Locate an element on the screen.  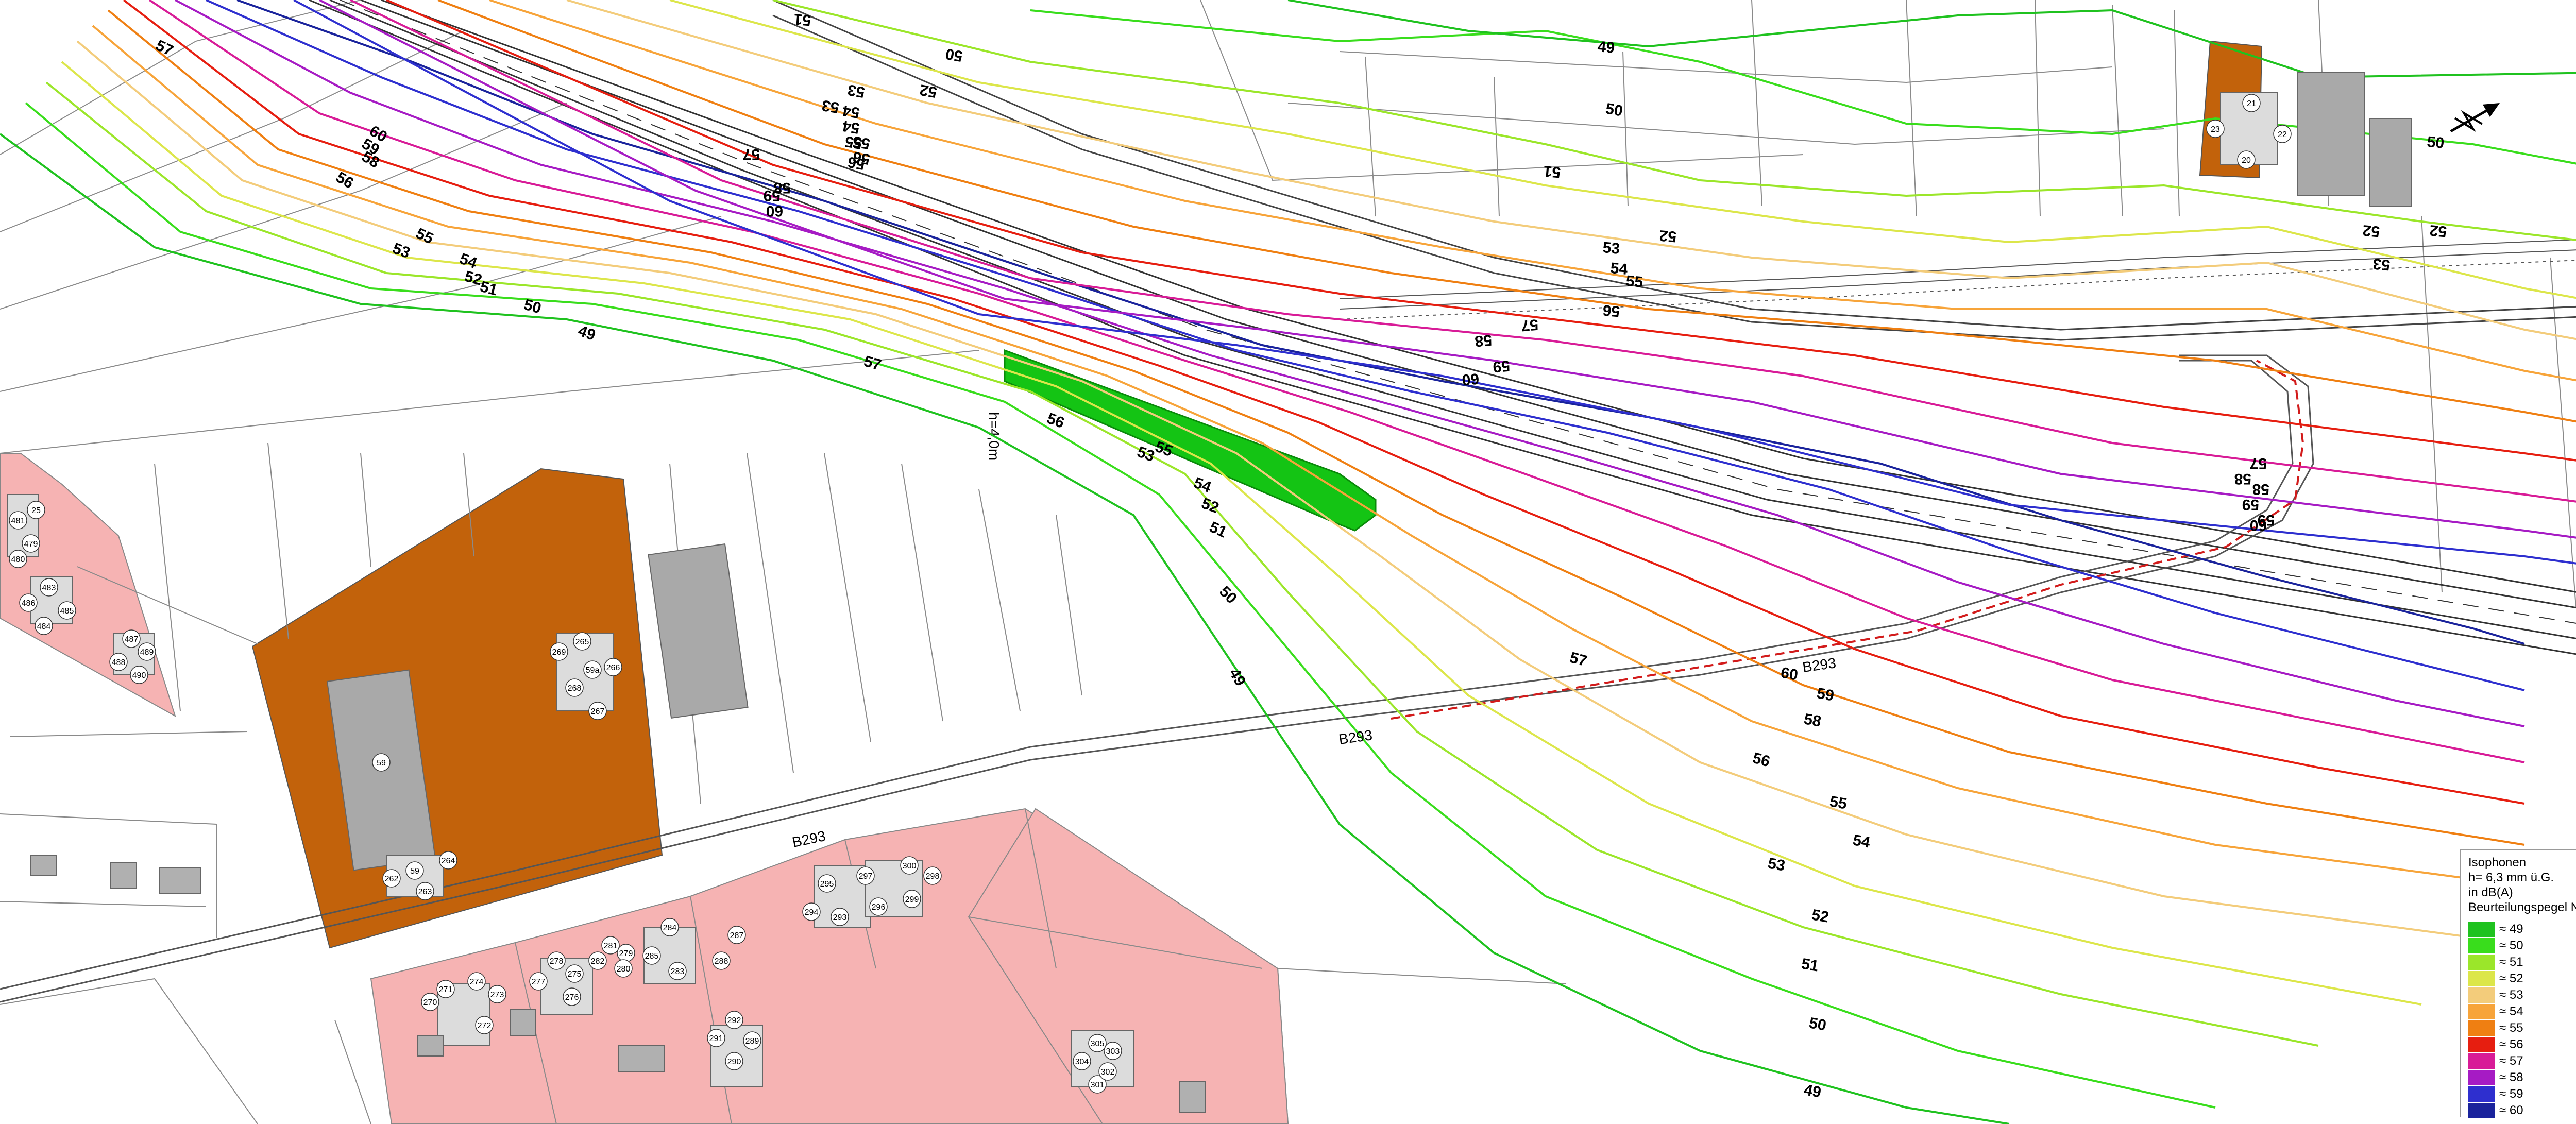
svg-text: 264 is located at coordinates (448, 861).